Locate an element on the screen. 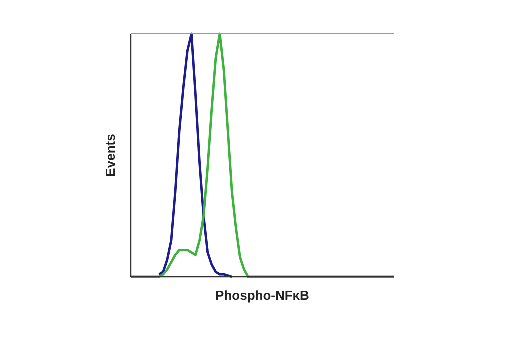 The image size is (520, 350). x-axis-title: Phospho-NFκB is located at coordinates (263, 295).